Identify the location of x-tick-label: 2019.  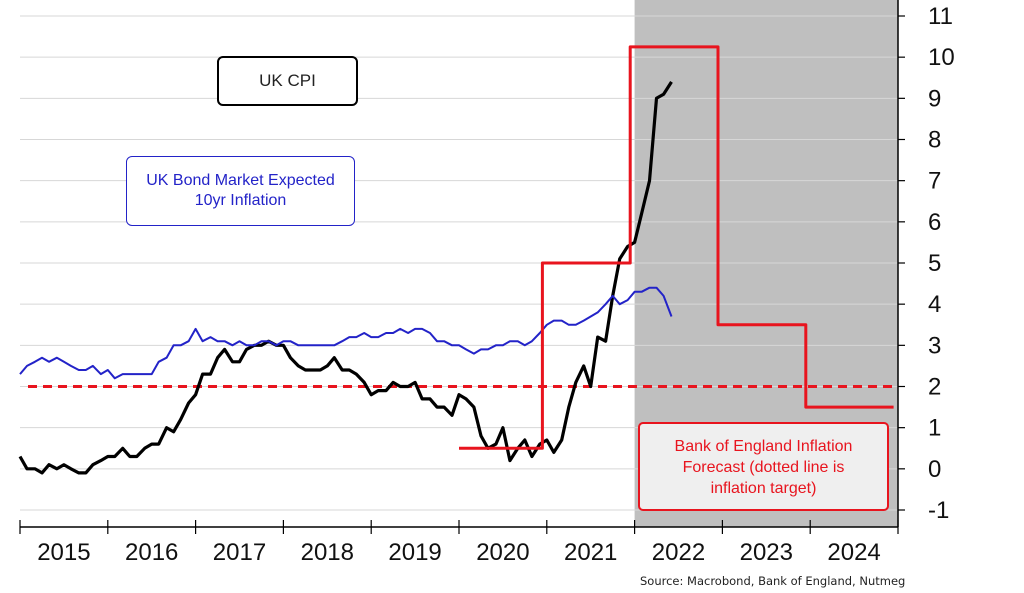
(414, 552).